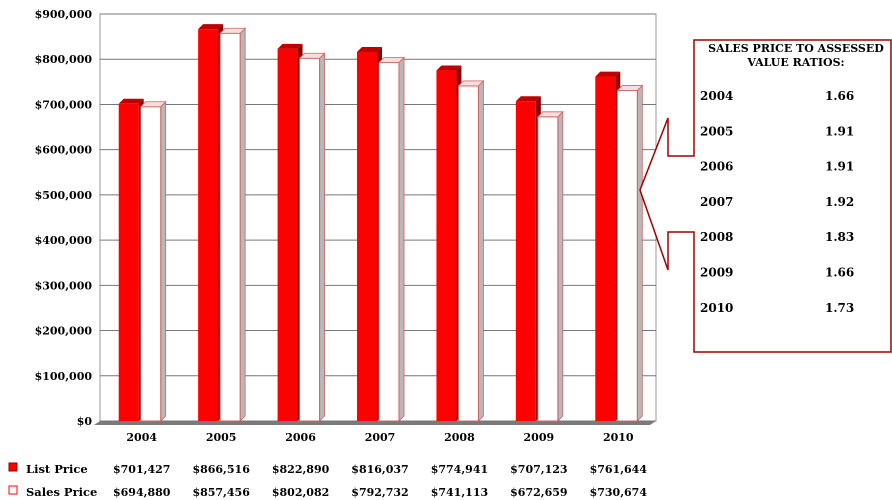 Image resolution: width=892 pixels, height=500 pixels. I want to click on ratio-year: 2005, so click(716, 131).